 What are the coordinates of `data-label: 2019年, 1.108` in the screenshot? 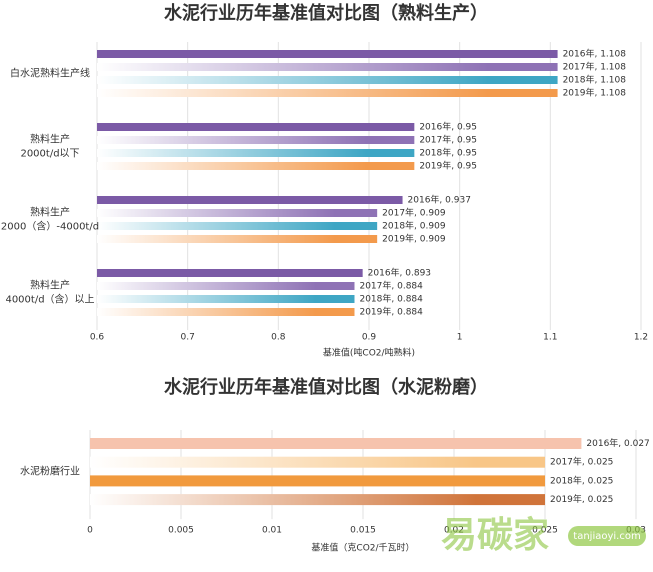 It's located at (595, 93).